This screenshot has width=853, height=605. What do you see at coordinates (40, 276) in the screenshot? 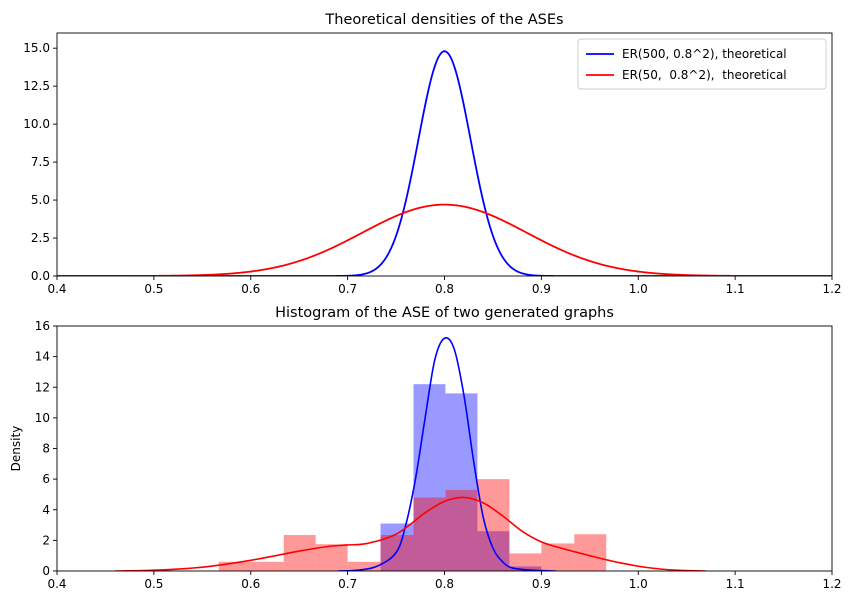
I see `y-tick-label: 0.0` at bounding box center [40, 276].